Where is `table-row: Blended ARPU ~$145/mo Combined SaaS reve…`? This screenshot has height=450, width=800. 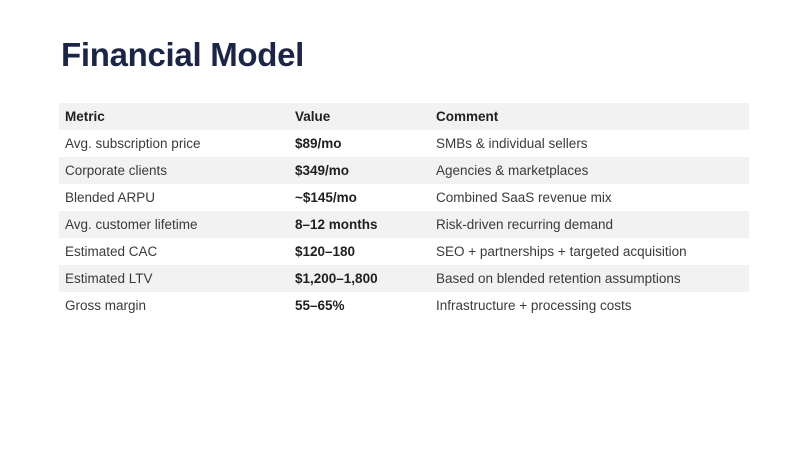 table-row: Blended ARPU ~$145/mo Combined SaaS reve… is located at coordinates (404, 197).